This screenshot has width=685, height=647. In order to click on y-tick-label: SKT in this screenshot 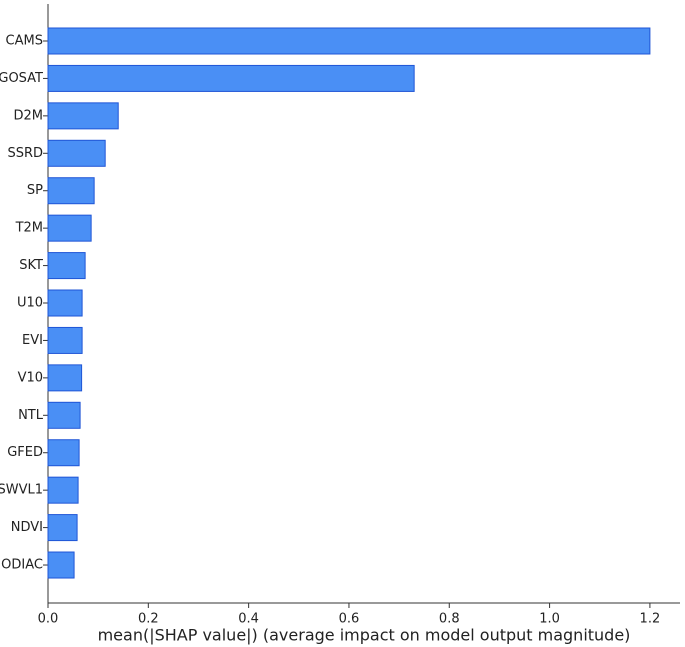, I will do `click(31, 265)`.